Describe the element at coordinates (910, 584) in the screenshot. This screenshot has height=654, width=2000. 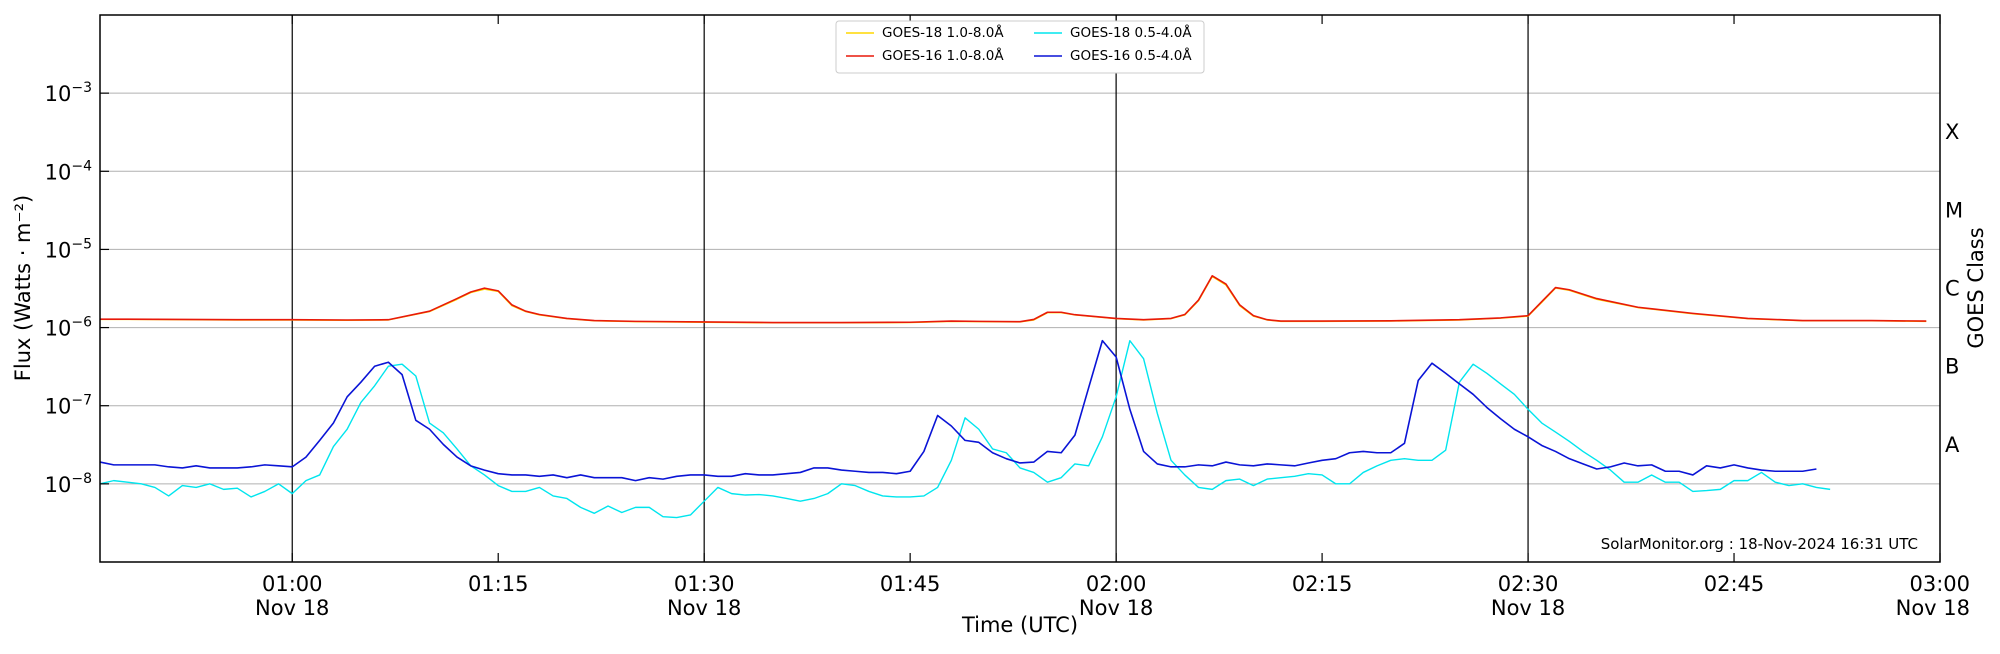
I see `x-tick-label: 01:45` at that location.